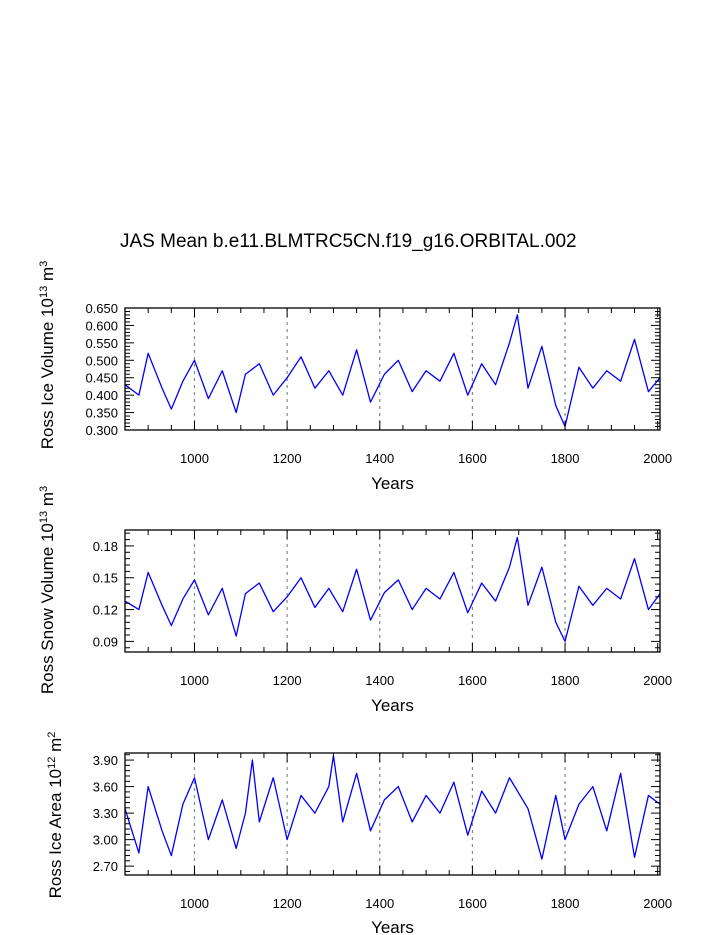 The width and height of the screenshot is (723, 935). What do you see at coordinates (101, 325) in the screenshot?
I see `y-tick-label: 0.600` at bounding box center [101, 325].